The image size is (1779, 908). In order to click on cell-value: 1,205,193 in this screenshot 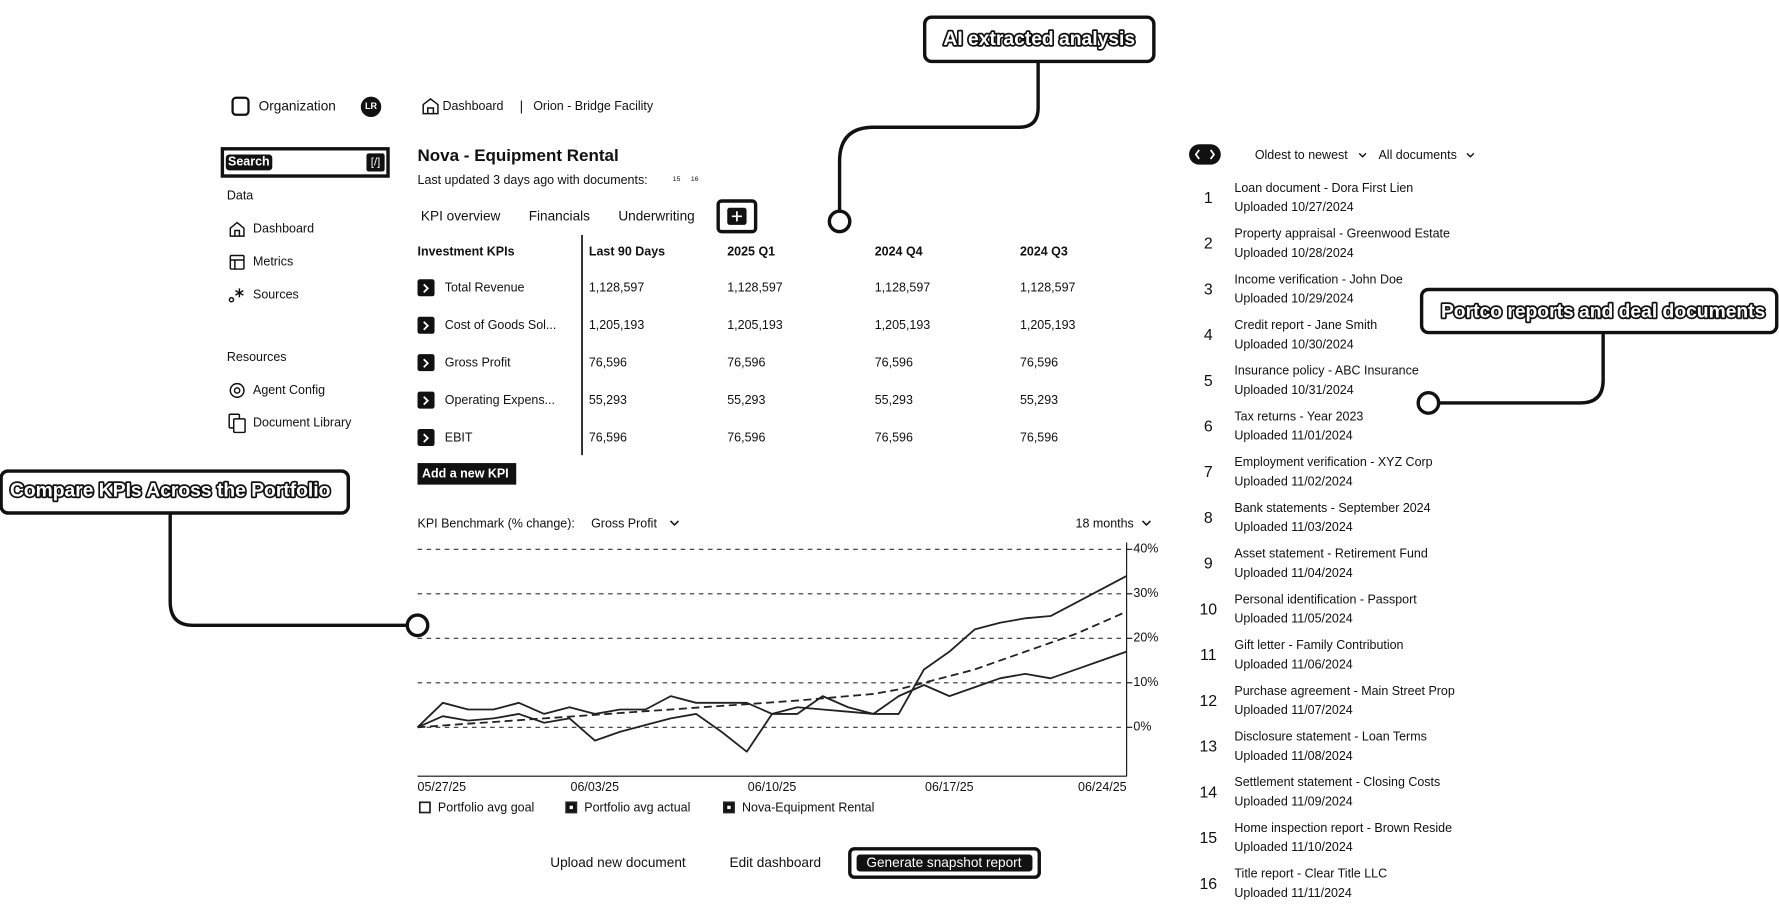, I will do `click(1048, 325)`.